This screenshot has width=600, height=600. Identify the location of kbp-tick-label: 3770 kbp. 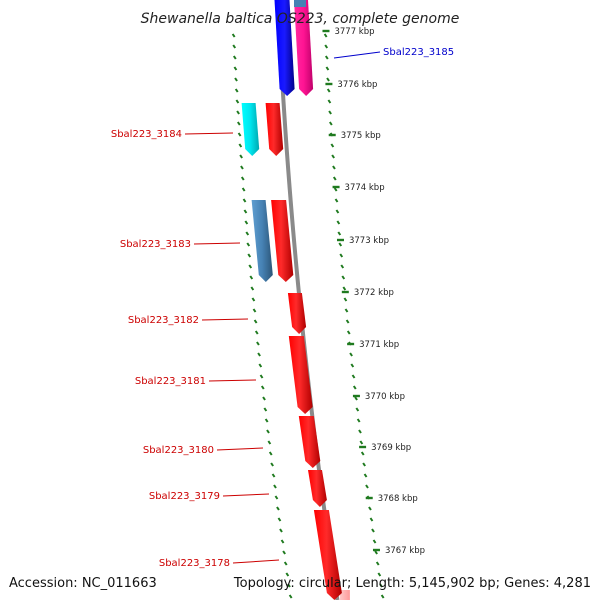
(385, 397).